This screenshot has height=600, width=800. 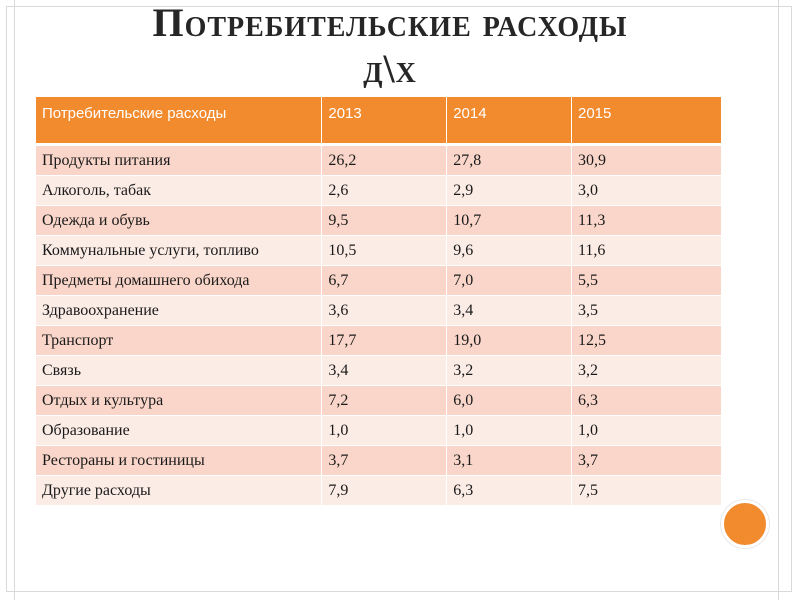 I want to click on slide-title: Потребительские расходы д\х, so click(x=390, y=46).